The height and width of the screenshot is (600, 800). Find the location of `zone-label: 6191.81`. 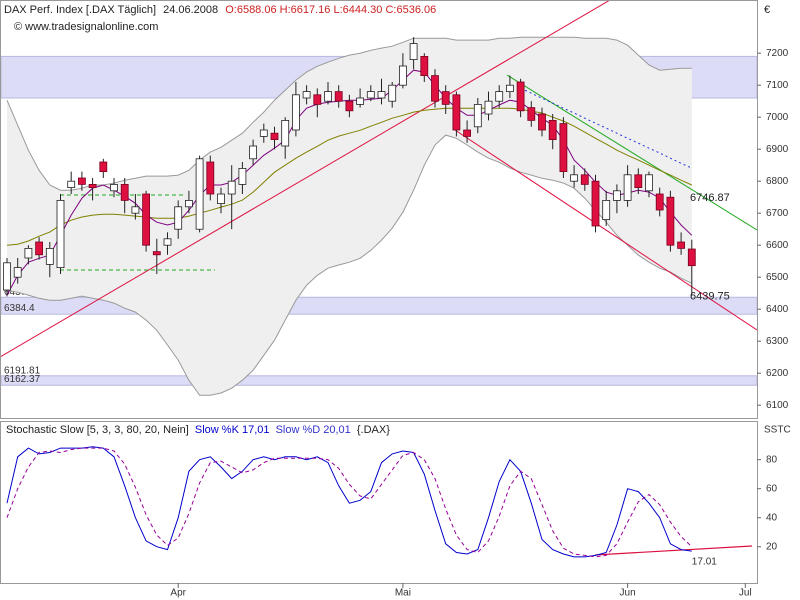

zone-label: 6191.81 is located at coordinates (22, 370).